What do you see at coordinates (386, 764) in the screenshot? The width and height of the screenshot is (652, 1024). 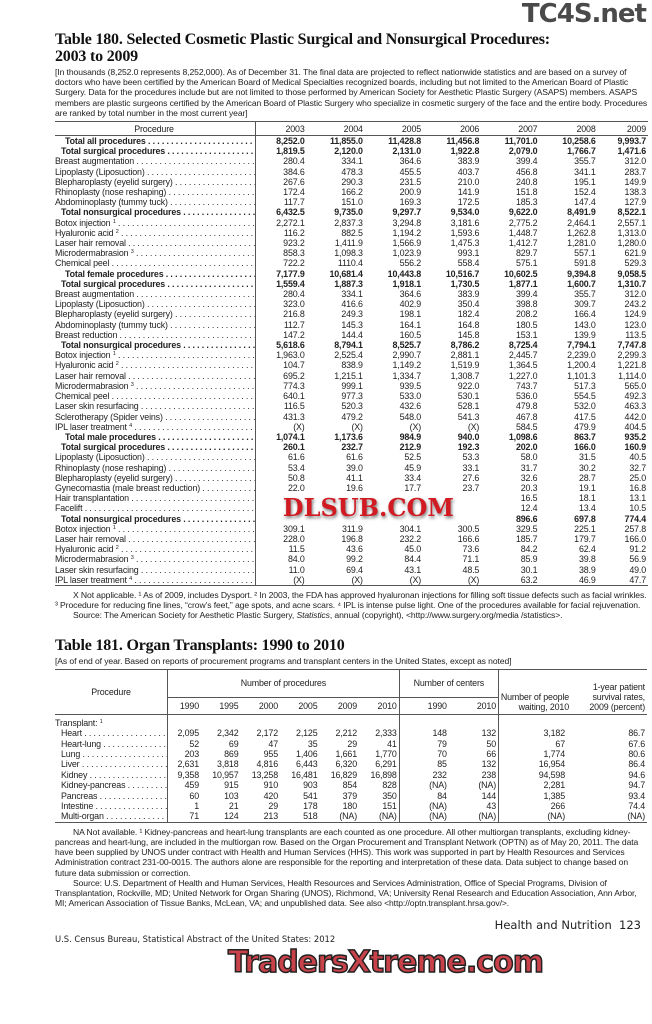 I see `cell: 6,291` at bounding box center [386, 764].